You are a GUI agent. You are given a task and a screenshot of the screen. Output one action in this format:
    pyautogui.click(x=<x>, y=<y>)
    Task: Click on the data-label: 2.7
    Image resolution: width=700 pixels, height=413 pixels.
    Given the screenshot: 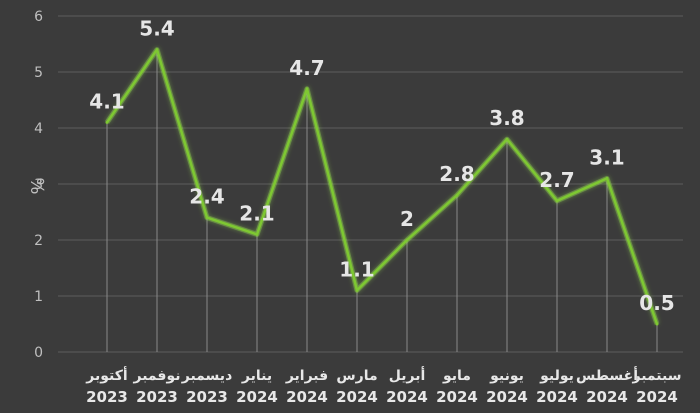 What is the action you would take?
    pyautogui.click(x=556, y=180)
    